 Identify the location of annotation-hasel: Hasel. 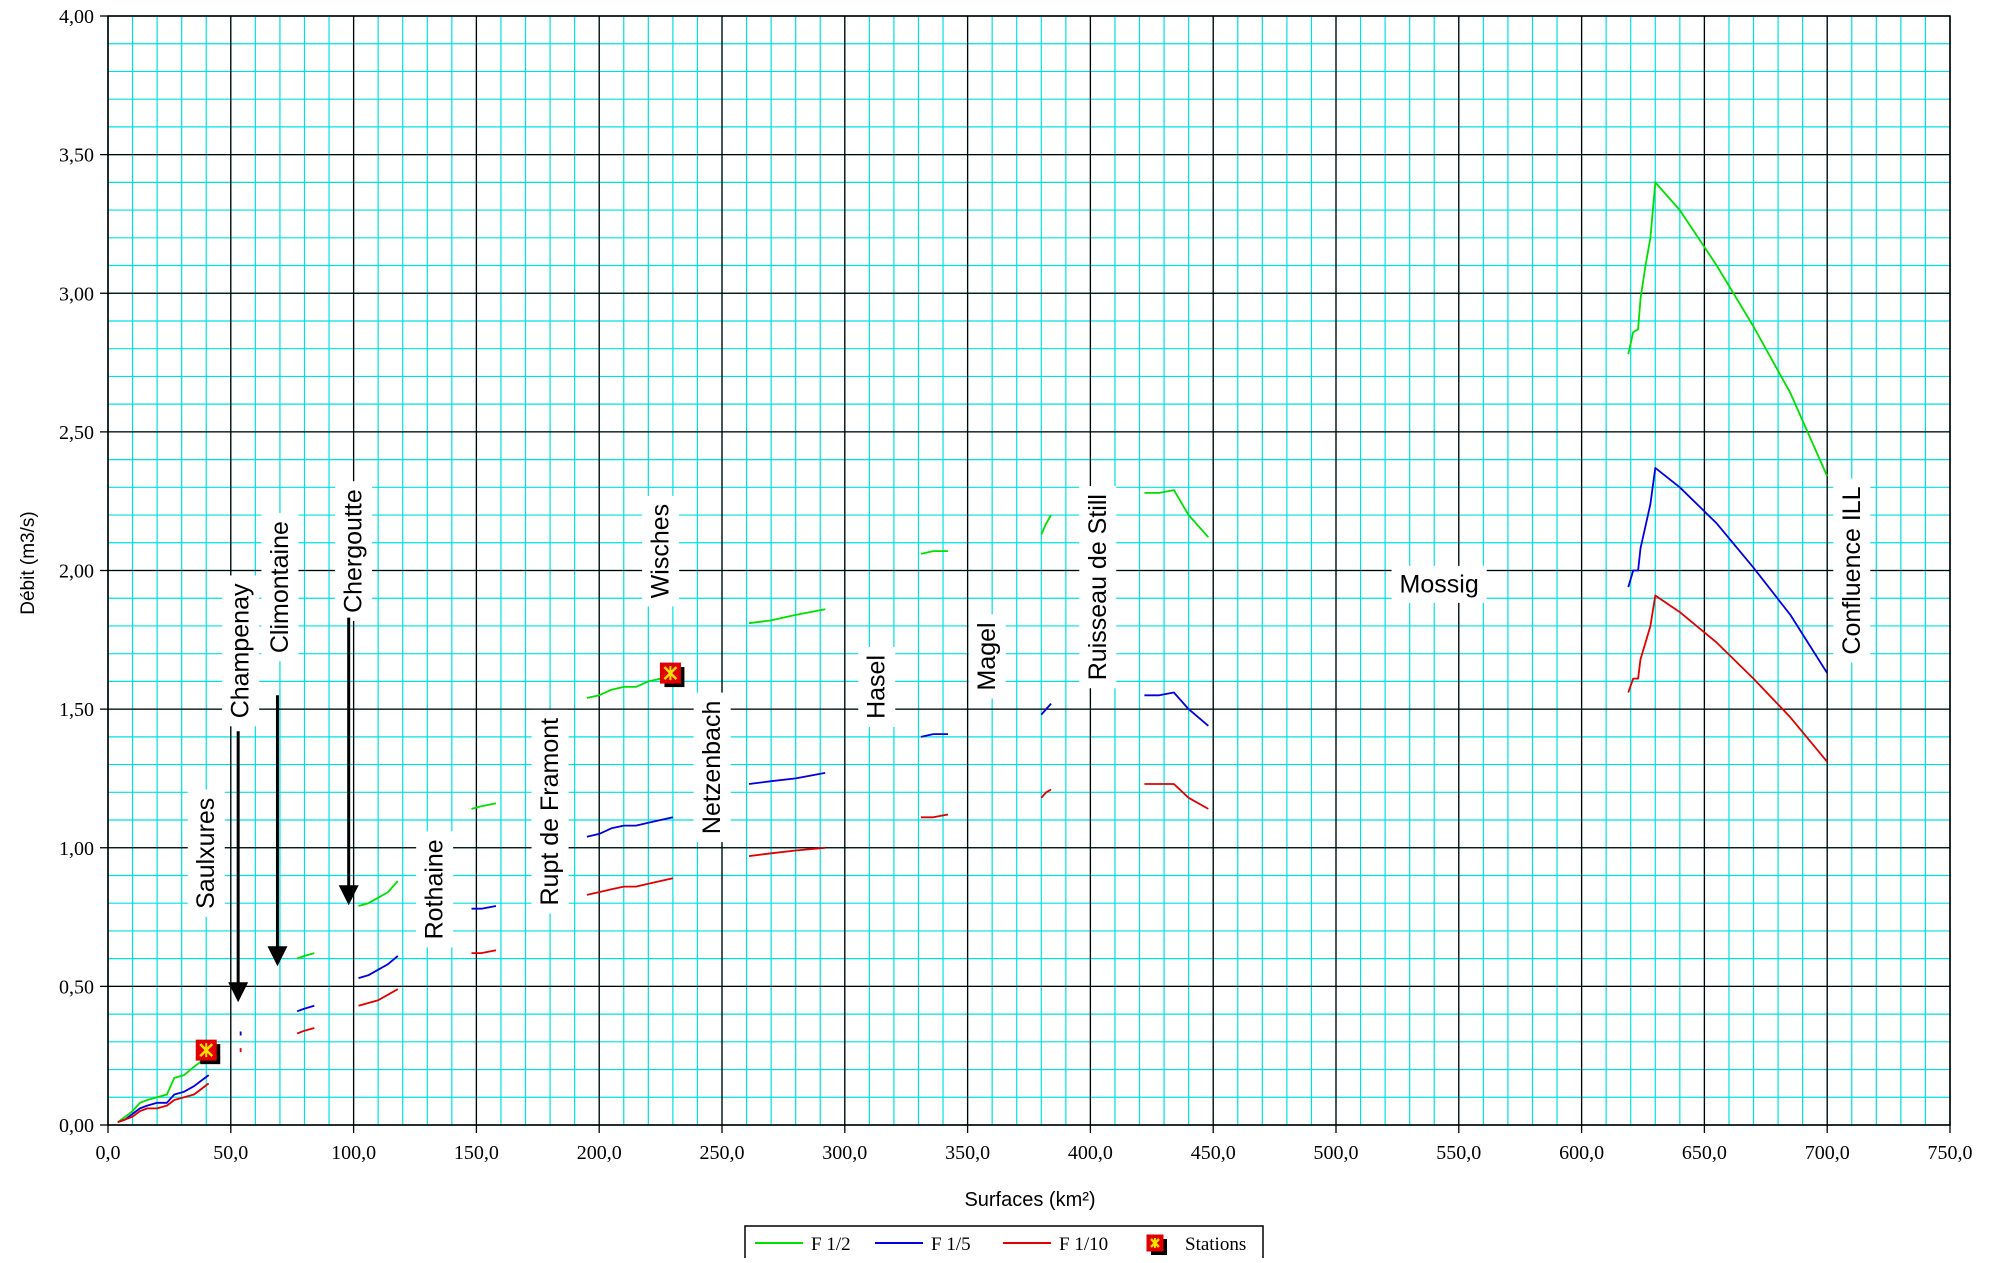
(877, 686).